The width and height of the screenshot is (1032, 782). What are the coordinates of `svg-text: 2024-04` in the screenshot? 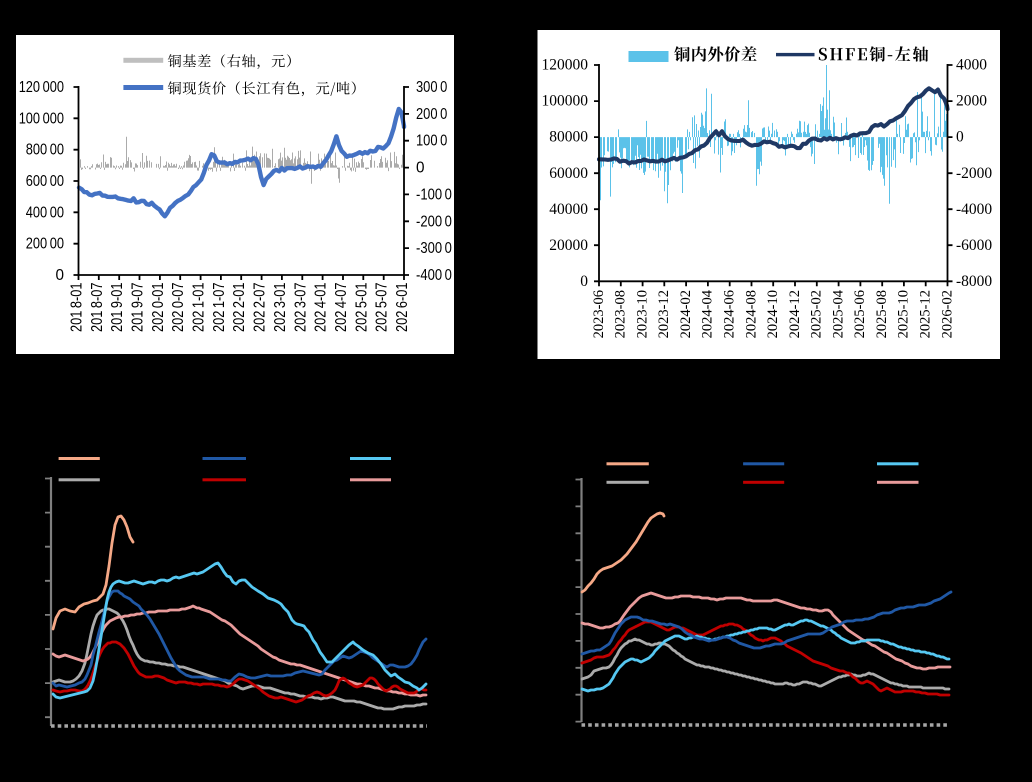 It's located at (708, 313).